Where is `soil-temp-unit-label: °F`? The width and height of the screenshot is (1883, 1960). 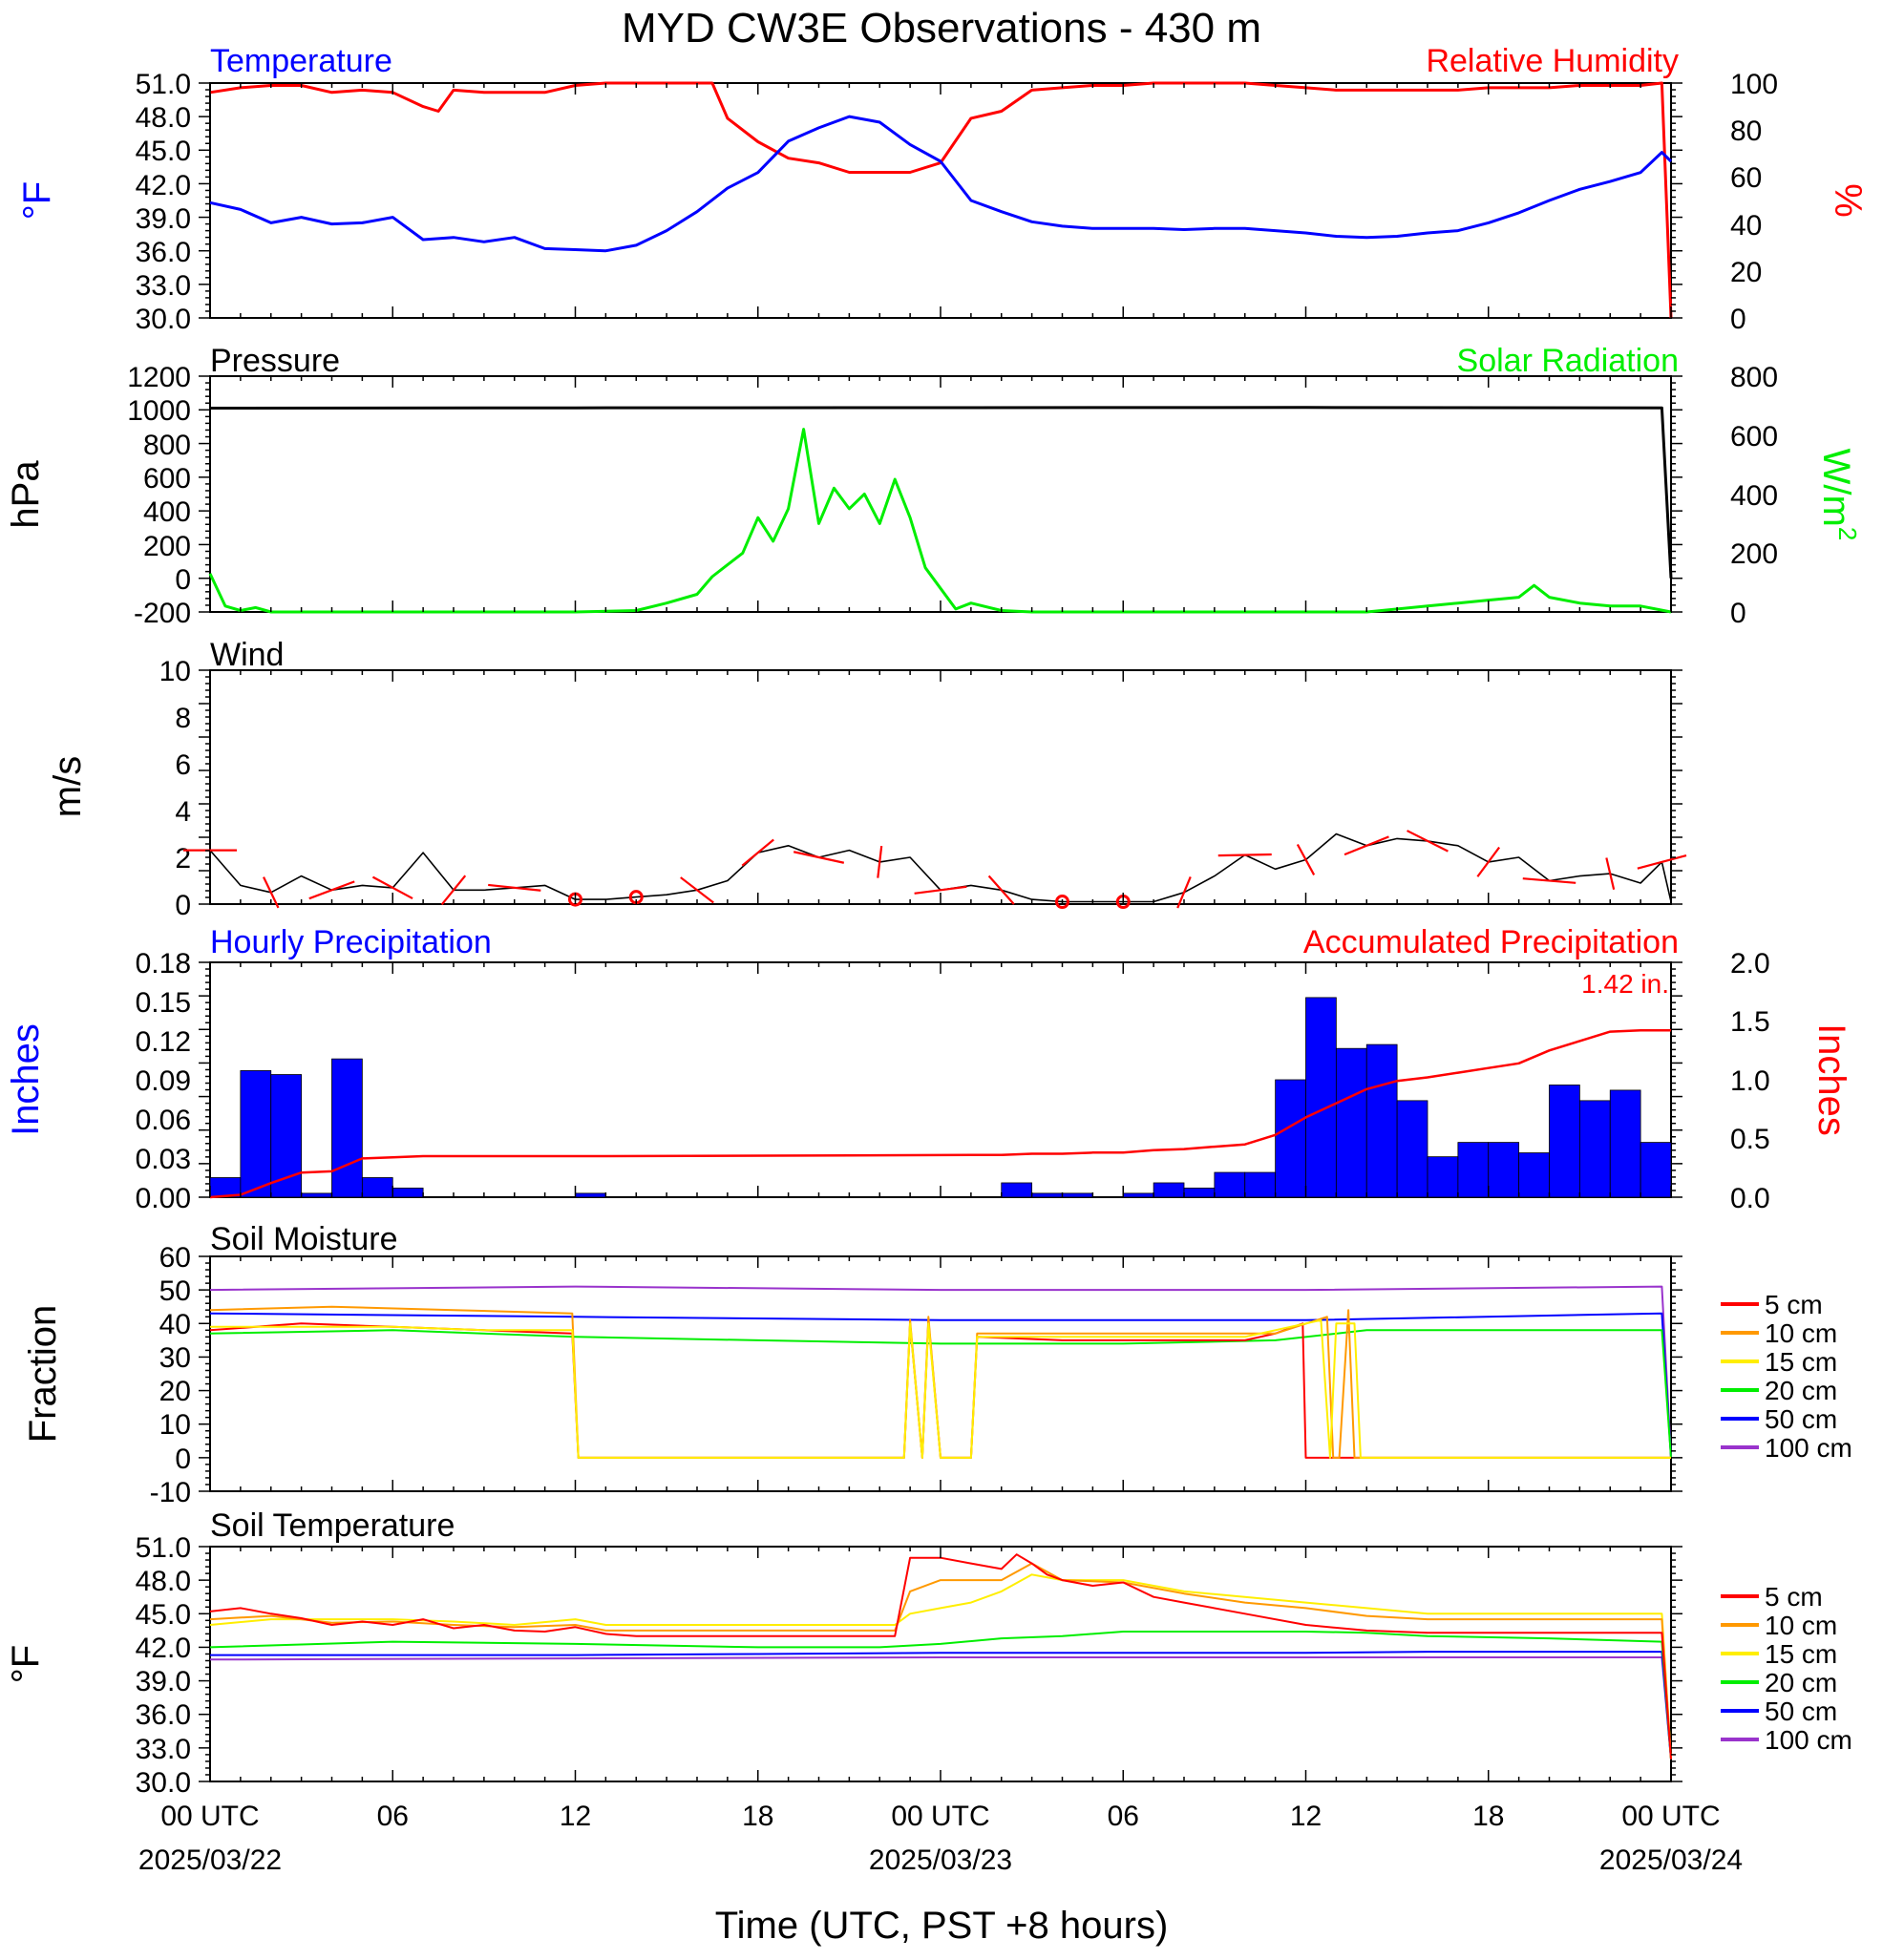 soil-temp-unit-label: °F is located at coordinates (26, 1664).